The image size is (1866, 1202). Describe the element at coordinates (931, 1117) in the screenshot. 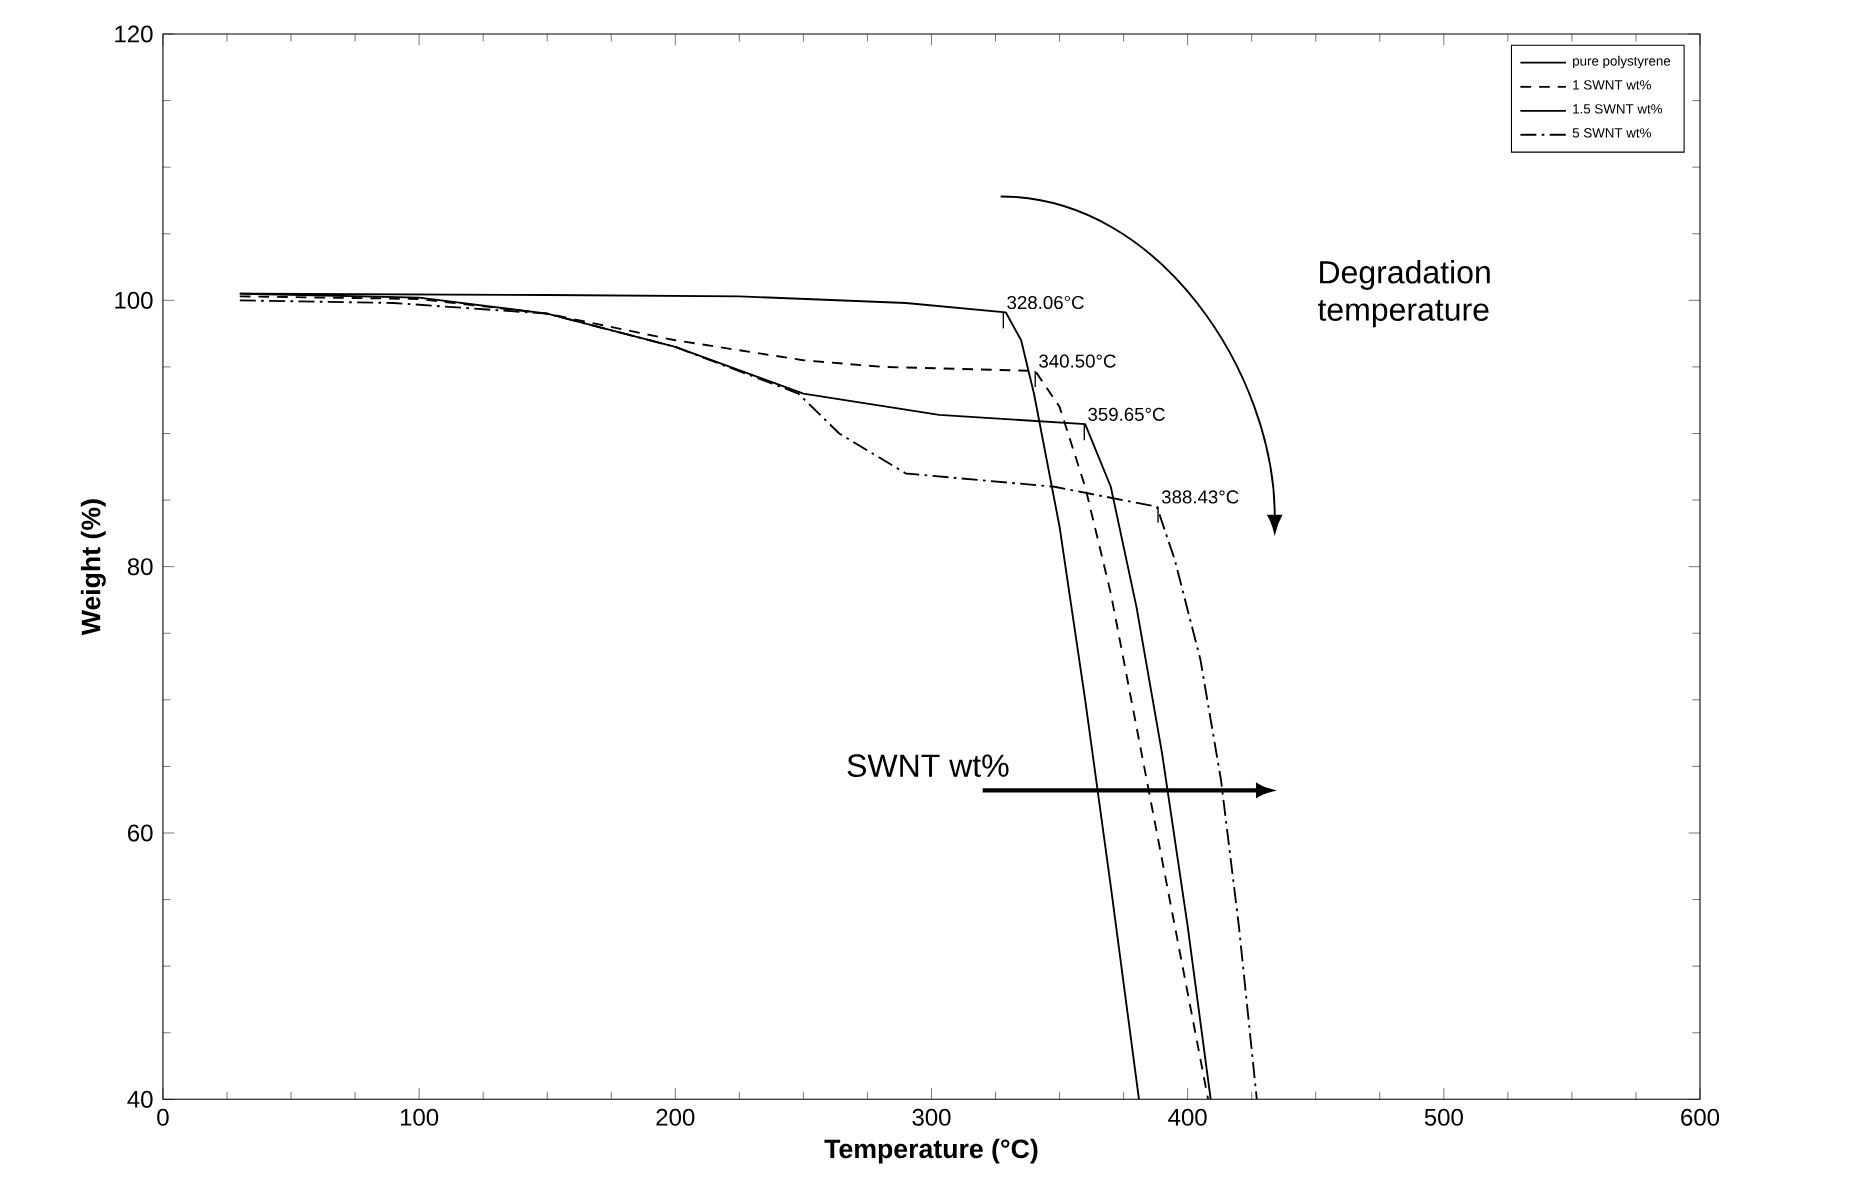

I see `x-tick-label: 300` at that location.